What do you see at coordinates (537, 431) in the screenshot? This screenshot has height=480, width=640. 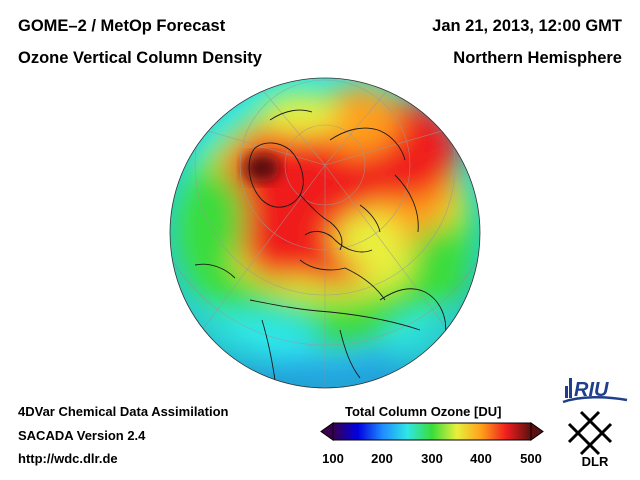 I see `colorbar-max-arrow` at bounding box center [537, 431].